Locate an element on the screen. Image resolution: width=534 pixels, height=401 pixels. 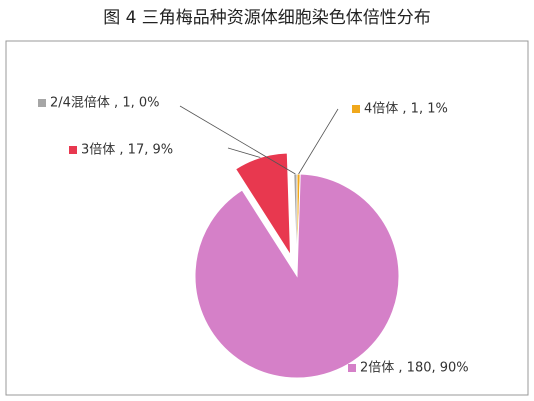
data-label: 3倍体 , 17, 9% is located at coordinates (127, 150).